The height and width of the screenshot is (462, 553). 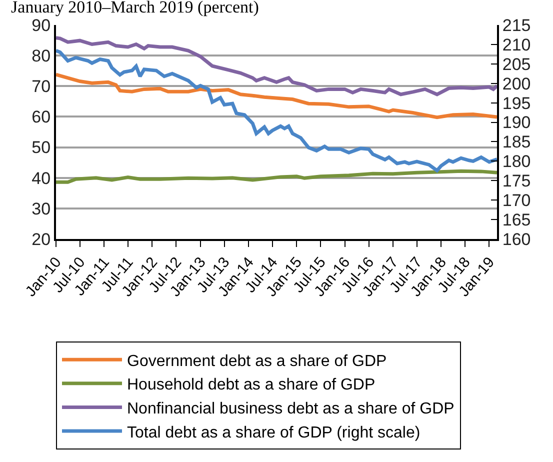 I want to click on y2-tick-label: 185, so click(x=516, y=142).